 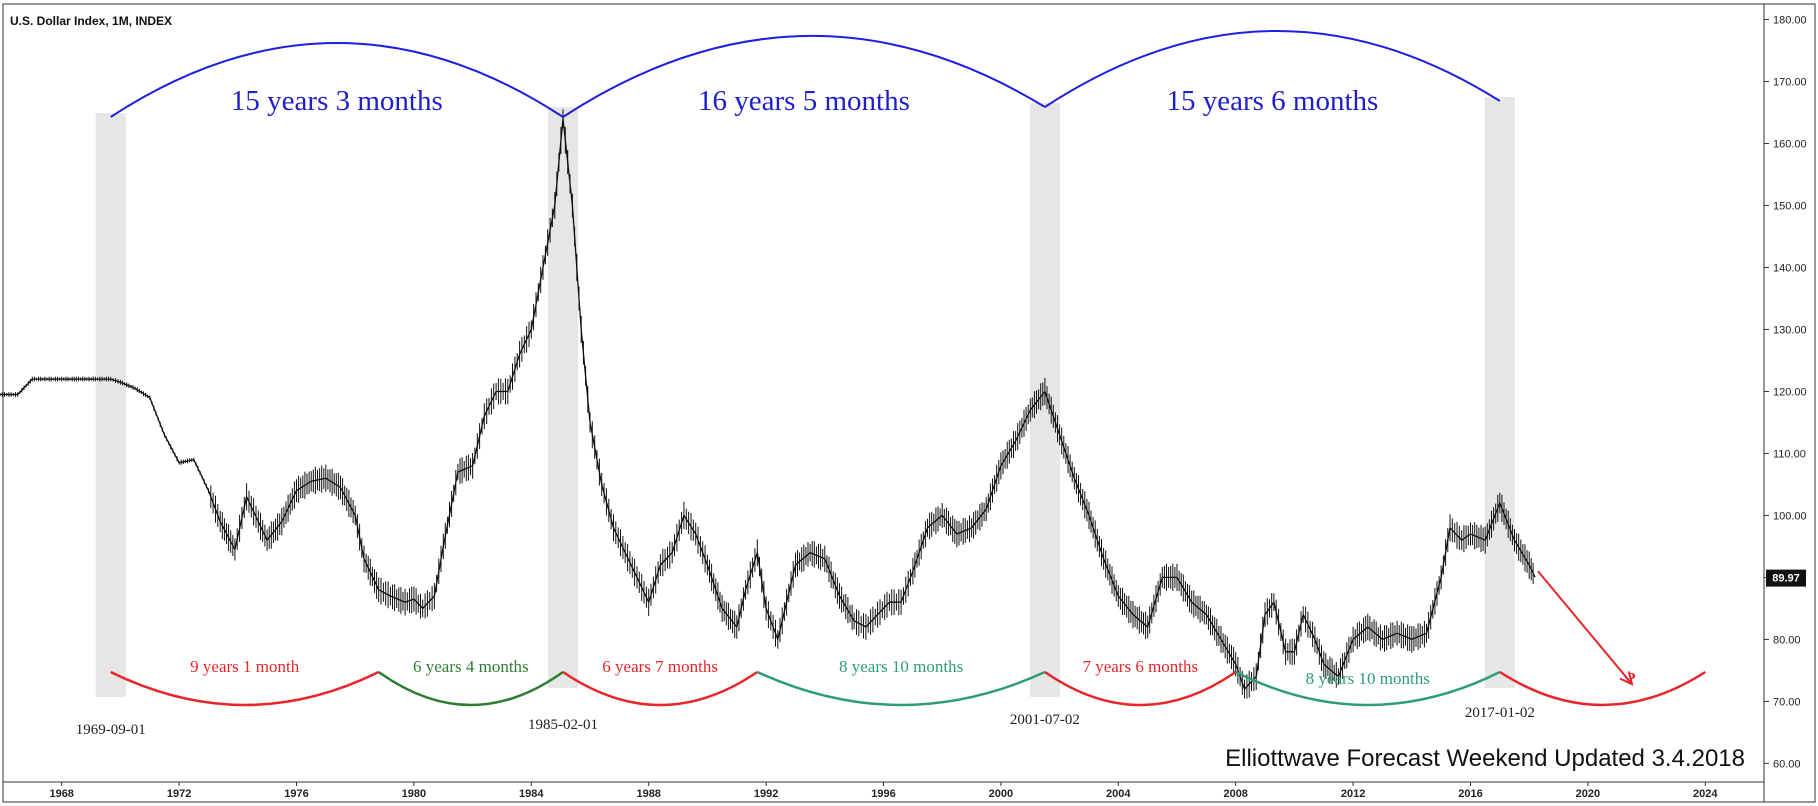 I want to click on y-tick-label: 100.00, so click(x=1790, y=516).